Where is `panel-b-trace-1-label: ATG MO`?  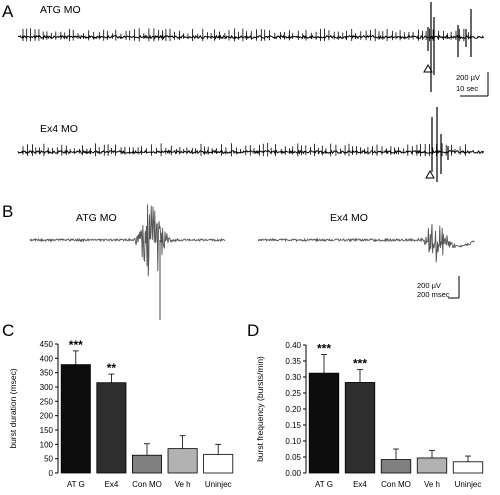 panel-b-trace-1-label: ATG MO is located at coordinates (96, 218).